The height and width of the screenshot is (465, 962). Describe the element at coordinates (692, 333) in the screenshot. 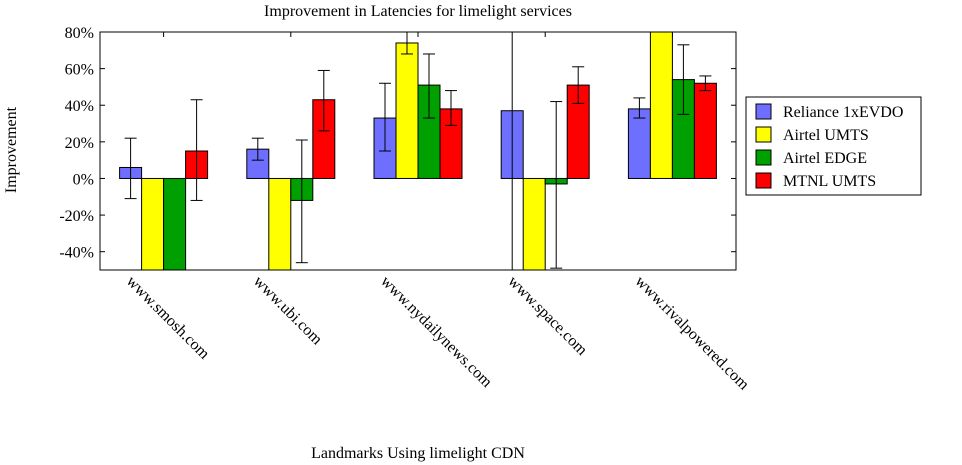

I see `x-tick-label: www.rivalpowered.com` at that location.